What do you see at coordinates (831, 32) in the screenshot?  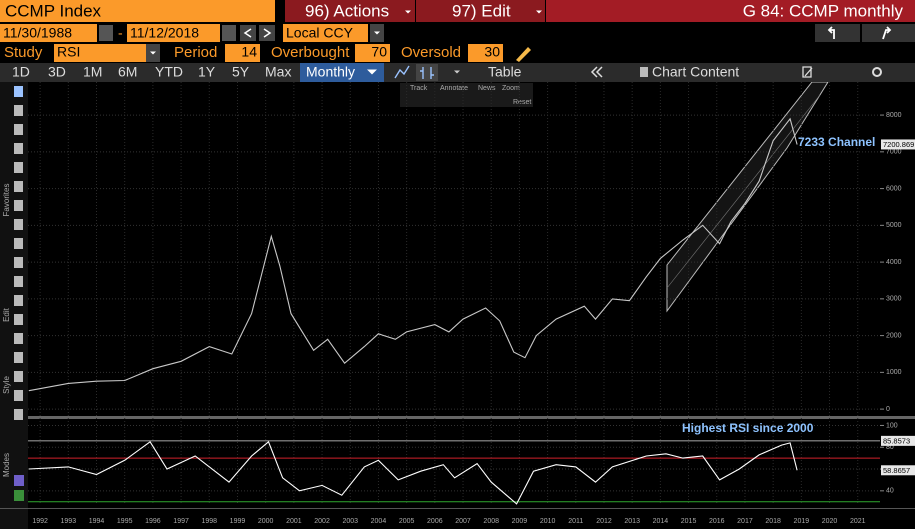 I see `undo-icon` at bounding box center [831, 32].